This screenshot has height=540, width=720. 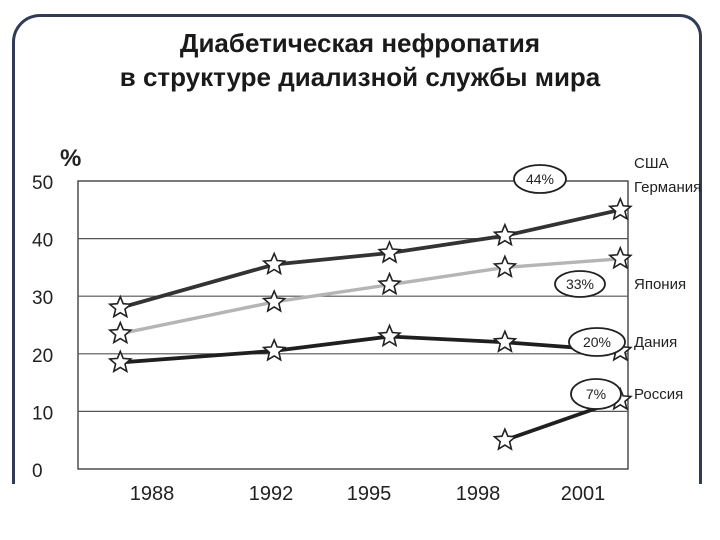 I want to click on series-legend-label: Япония, so click(x=660, y=284).